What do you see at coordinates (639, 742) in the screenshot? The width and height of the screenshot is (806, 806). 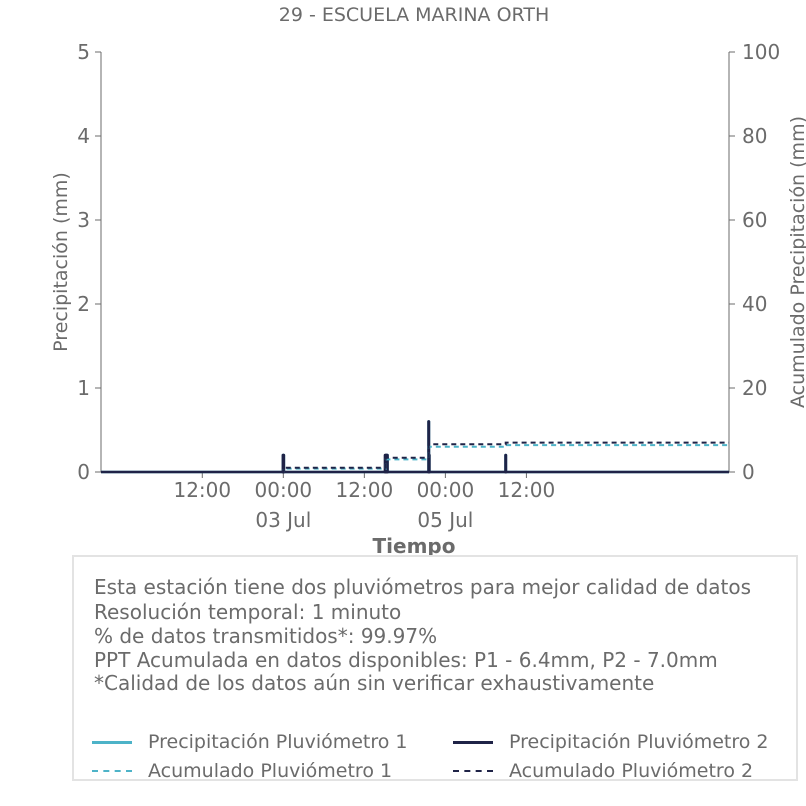 I see `legend-label-precip-p2: Precipitación Pluviómetro 2` at bounding box center [639, 742].